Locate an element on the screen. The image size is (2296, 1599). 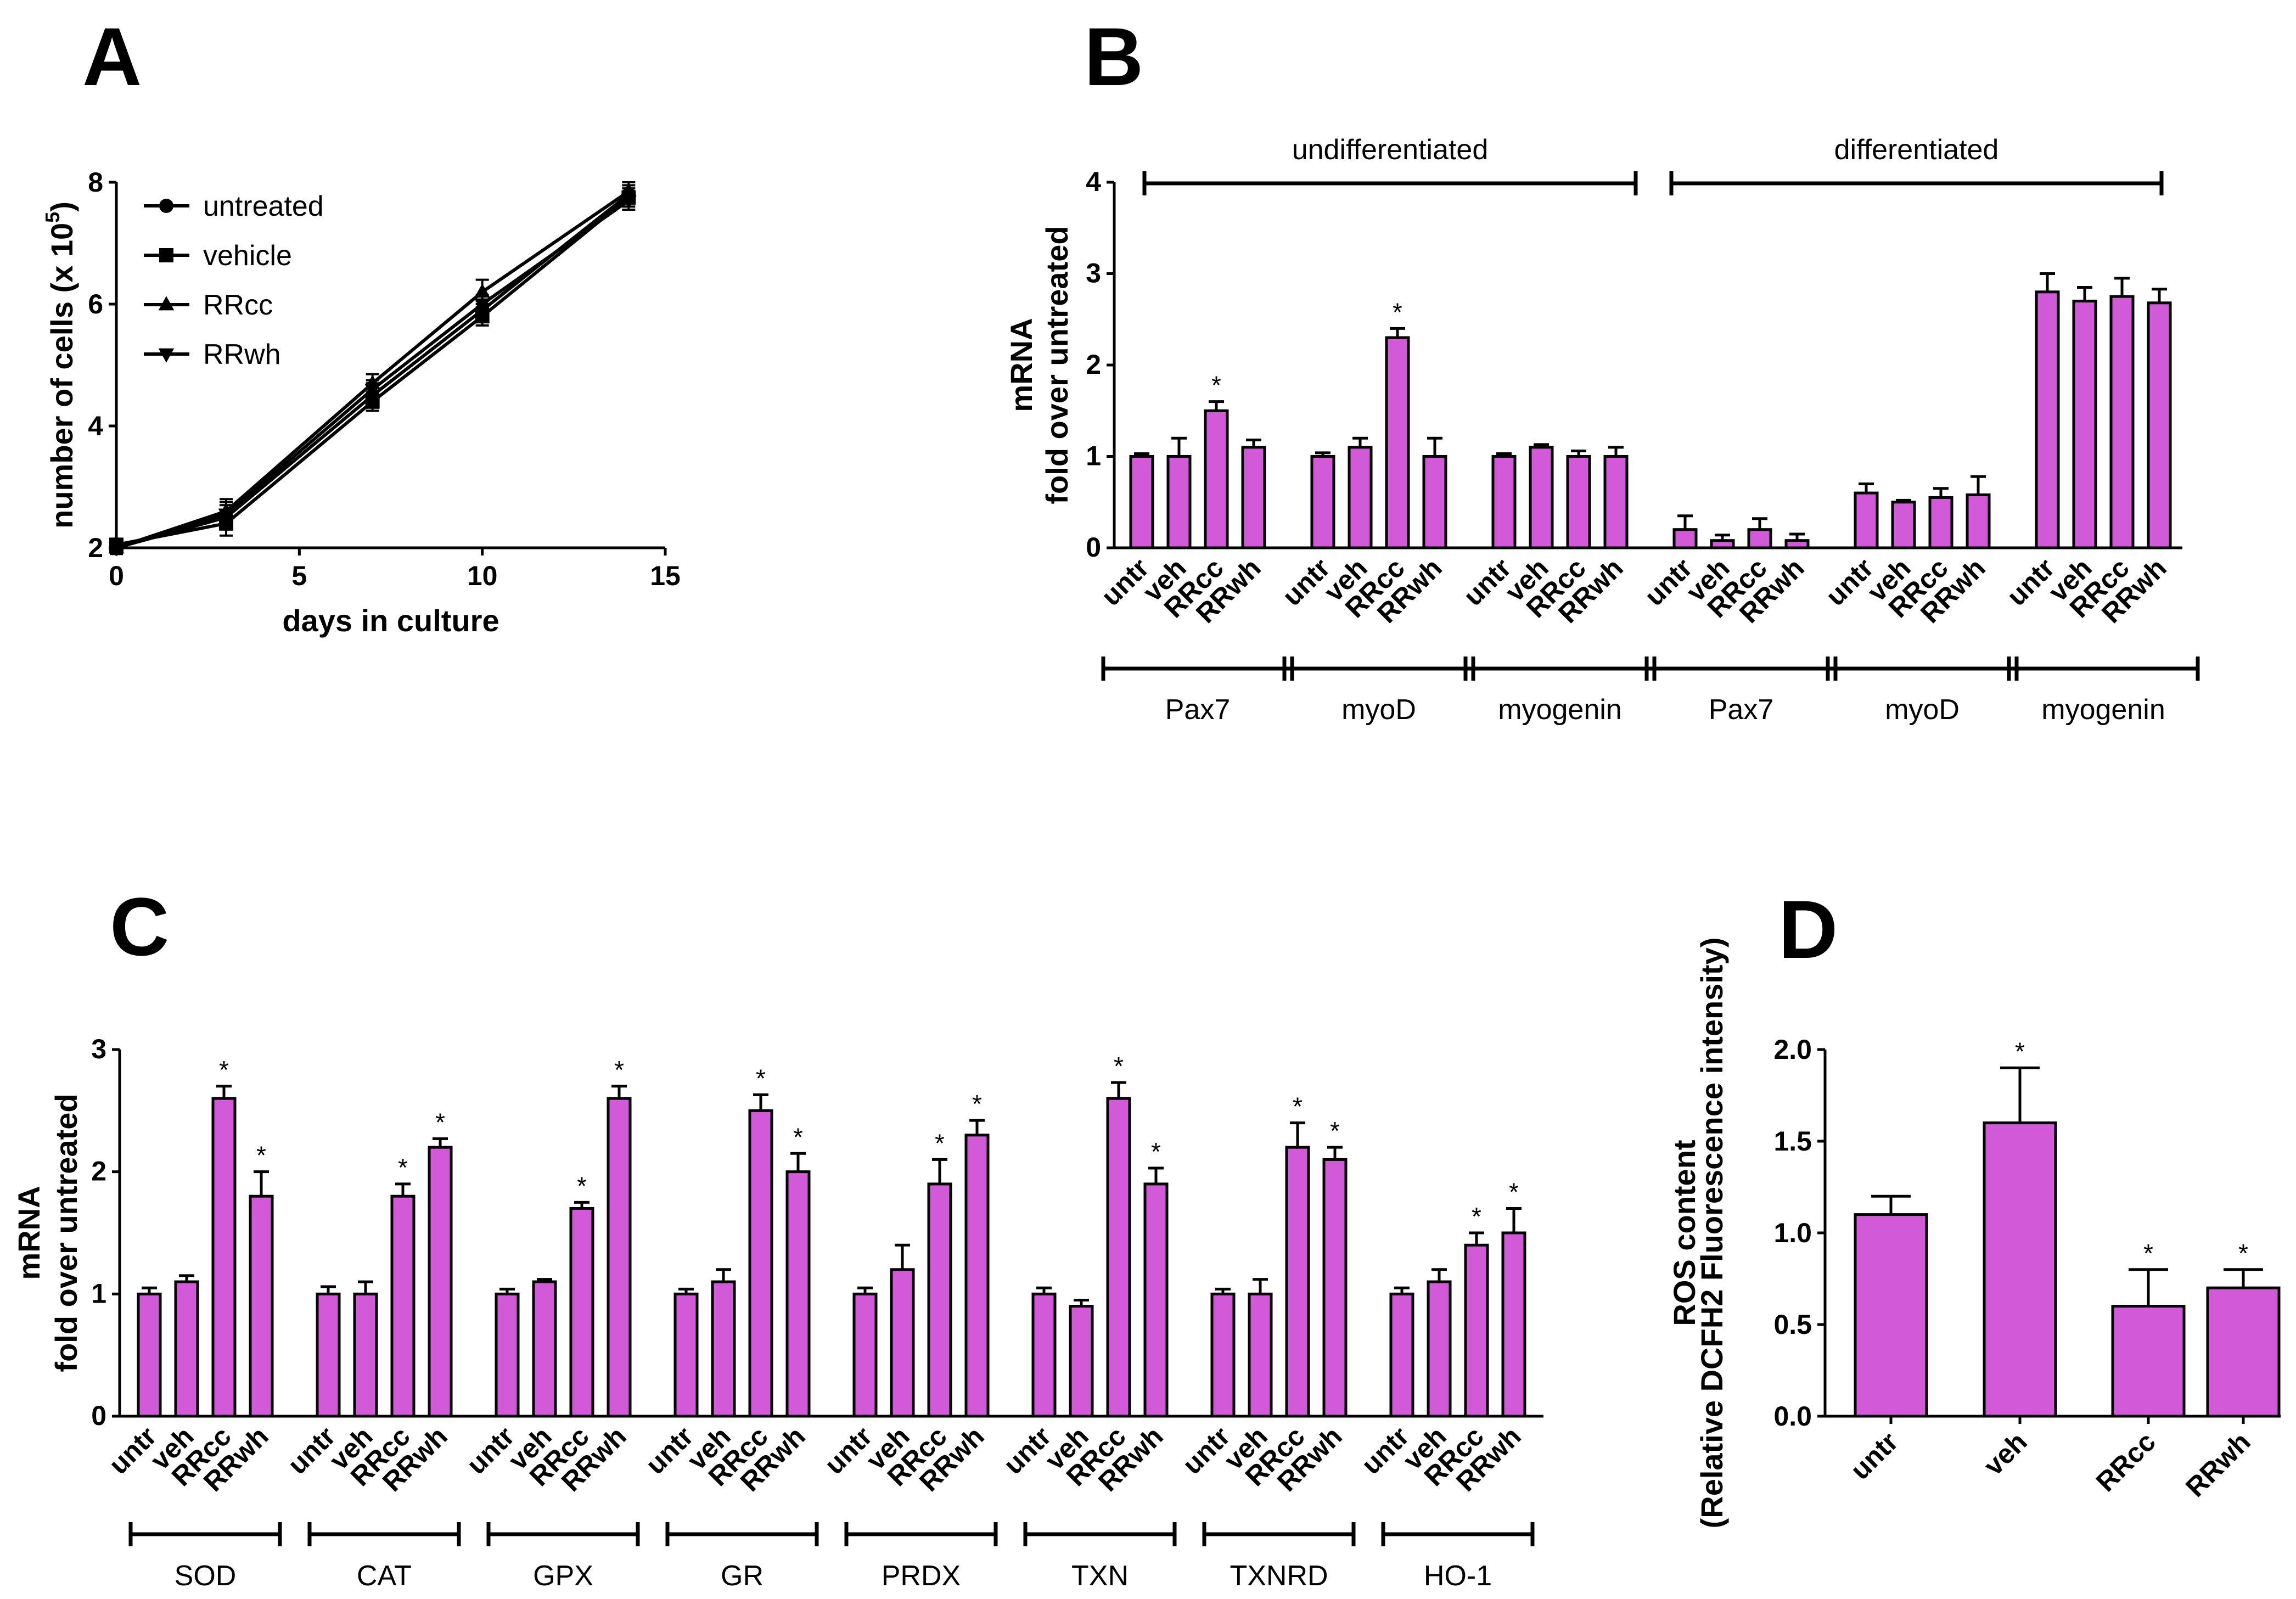
y-axis-title-text: number of cells (x 10 is located at coordinates (61, 376).